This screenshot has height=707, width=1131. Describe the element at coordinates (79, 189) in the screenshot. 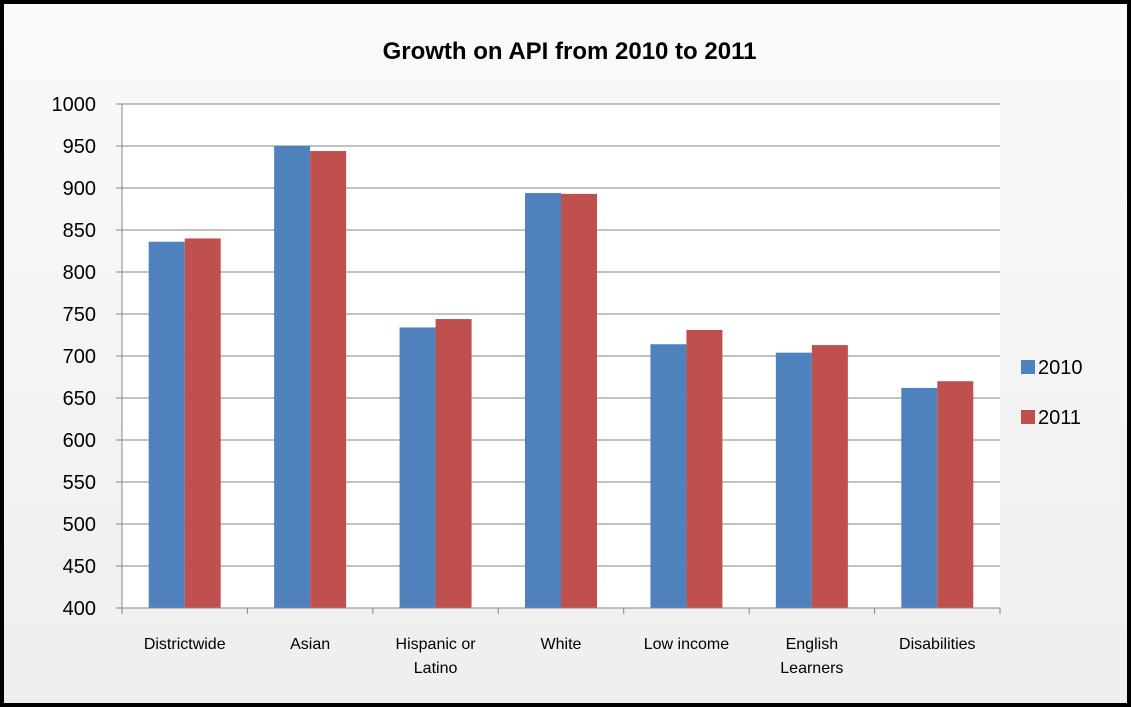

I see `y-tick-label: 900` at that location.